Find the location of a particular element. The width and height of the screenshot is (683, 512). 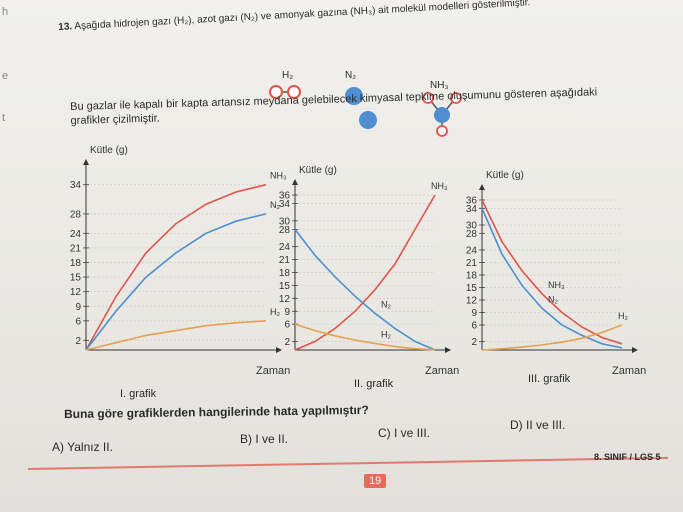

edge-mark: h is located at coordinates (5, 12).